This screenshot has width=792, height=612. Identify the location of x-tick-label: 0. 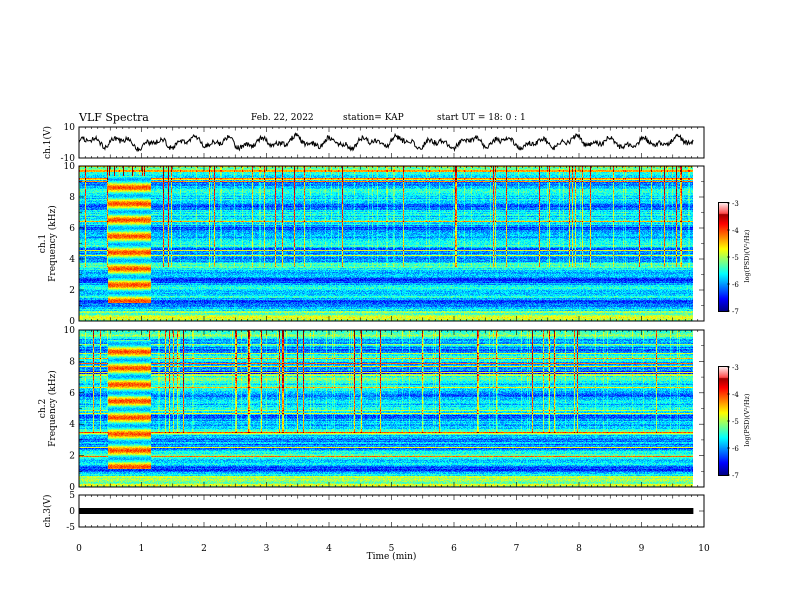
(79, 549).